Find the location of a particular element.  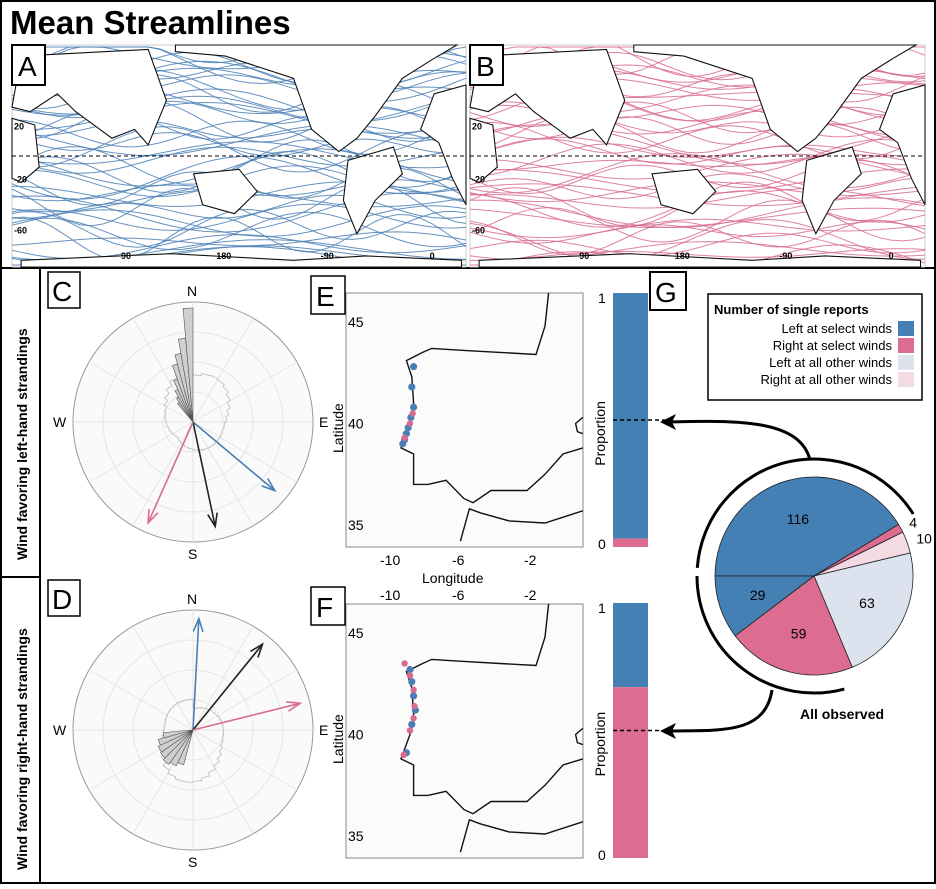

pie-slice-label: 10 is located at coordinates (924, 538).